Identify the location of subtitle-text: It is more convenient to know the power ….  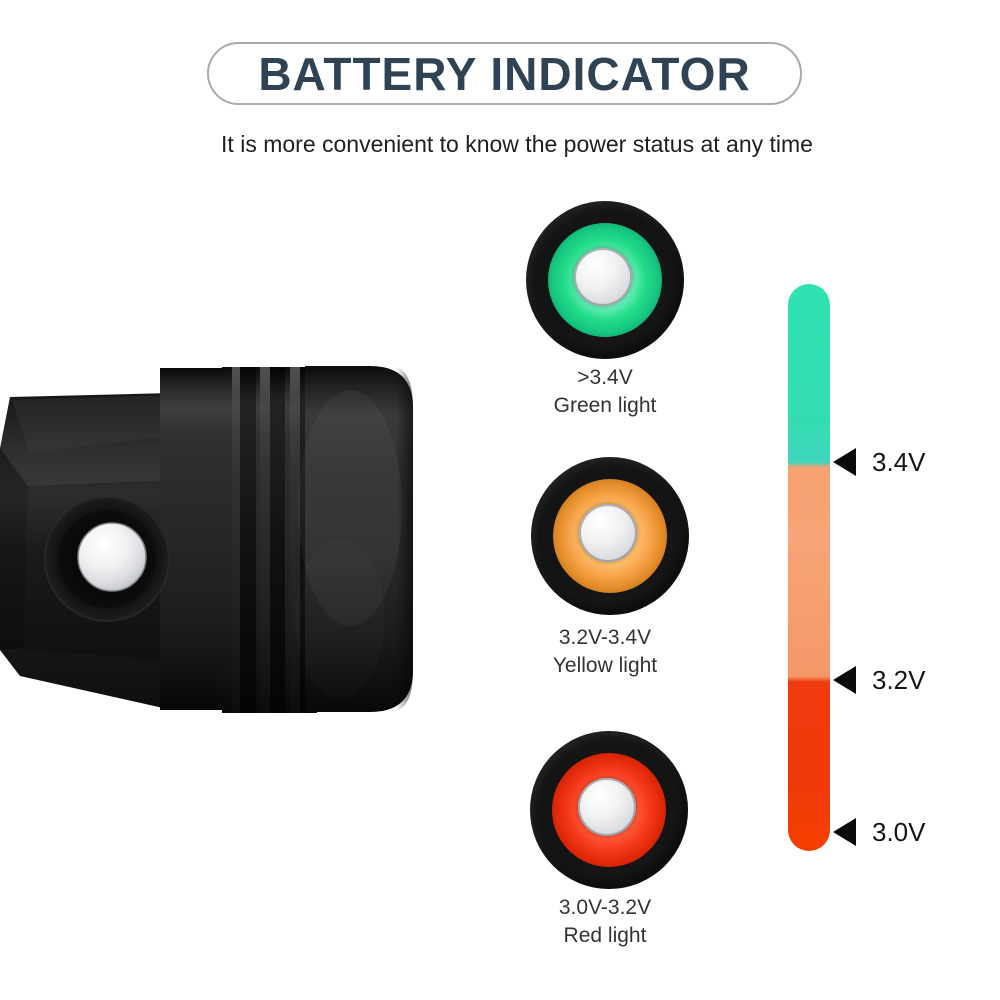
(517, 144).